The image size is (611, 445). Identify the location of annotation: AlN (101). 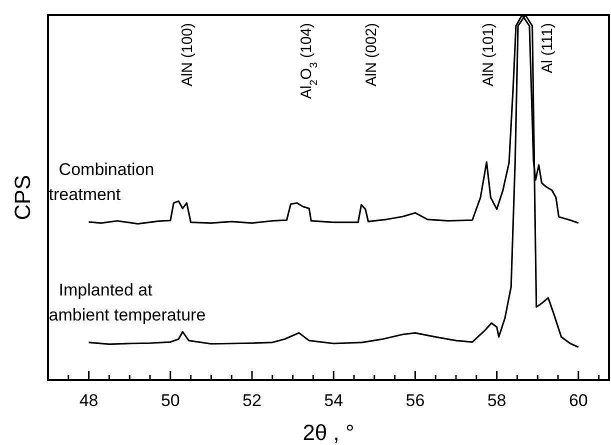
(488, 54).